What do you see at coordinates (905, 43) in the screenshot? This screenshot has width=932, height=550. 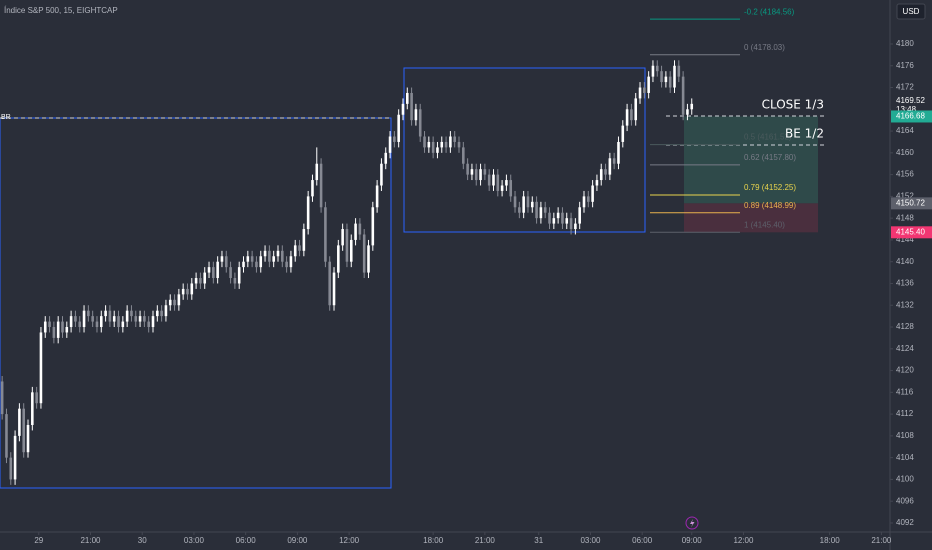 I see `y-tick-label: 4180` at bounding box center [905, 43].